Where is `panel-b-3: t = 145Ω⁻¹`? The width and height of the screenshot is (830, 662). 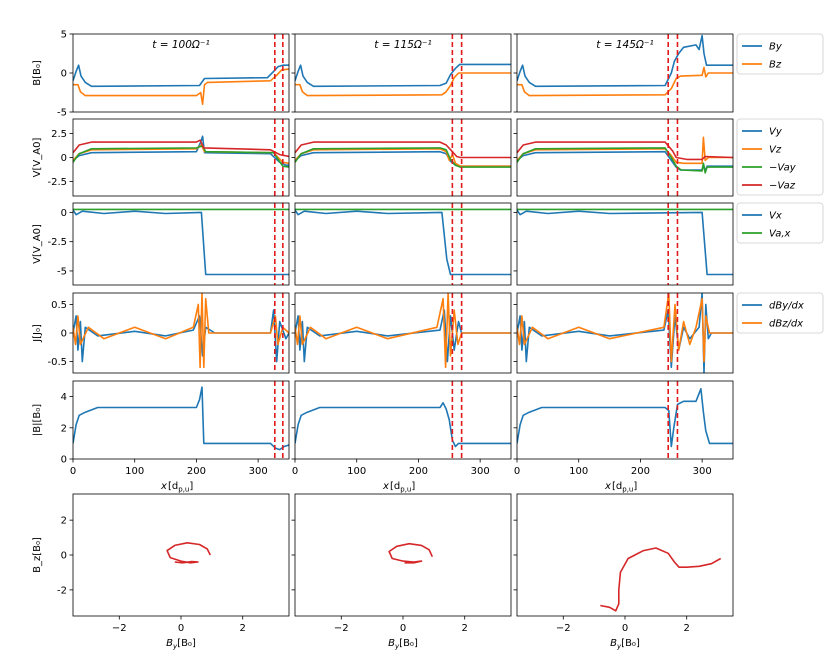 panel-b-3: t = 145Ω⁻¹ is located at coordinates (623, 73).